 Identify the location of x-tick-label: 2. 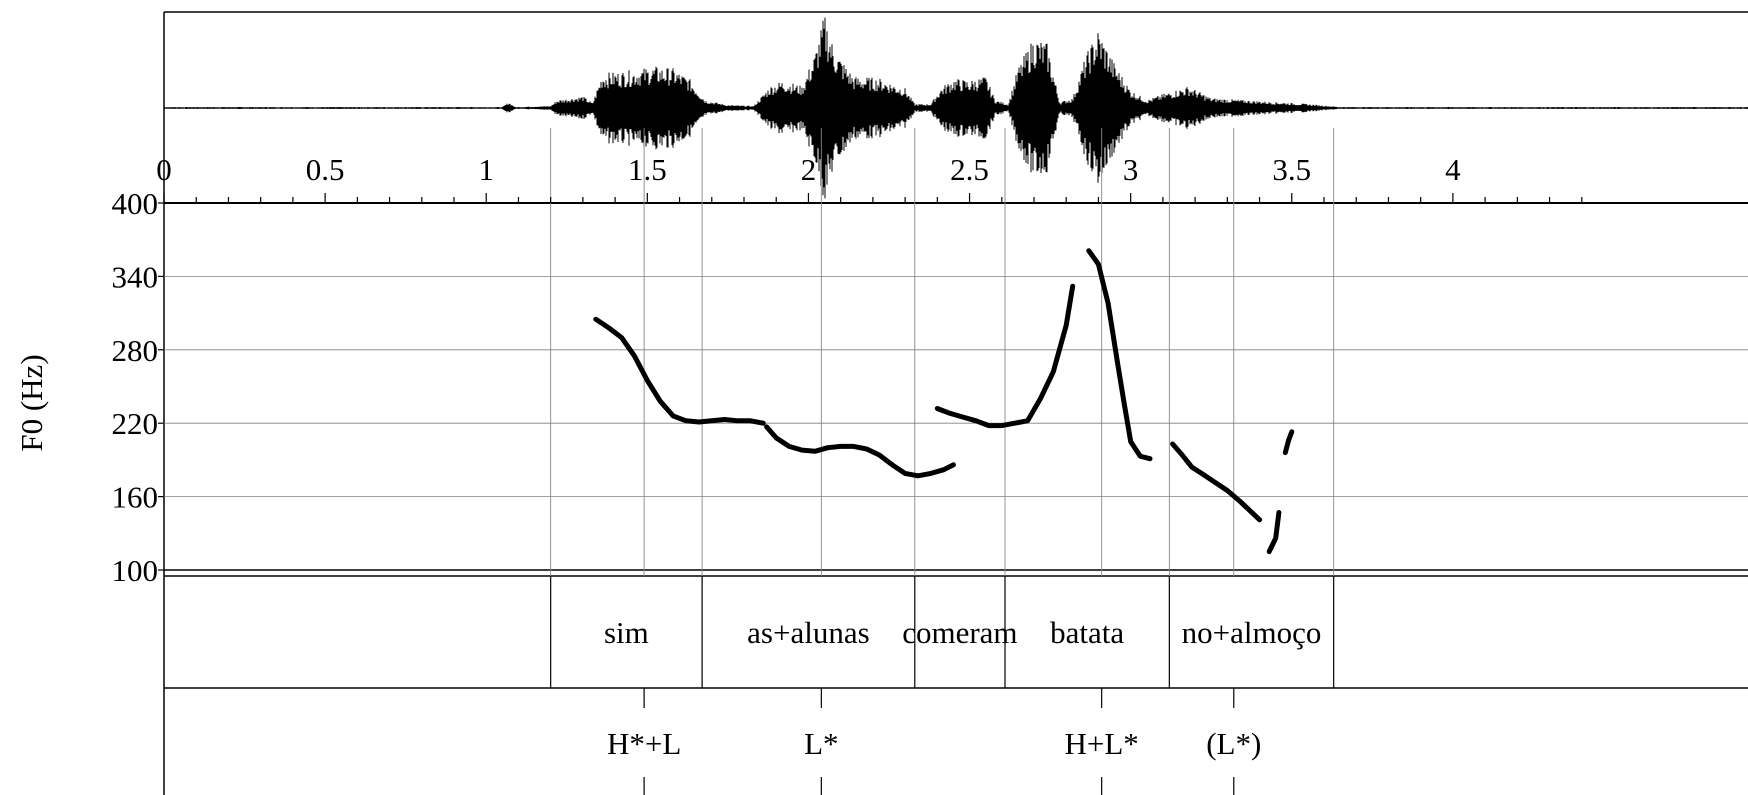
(809, 169).